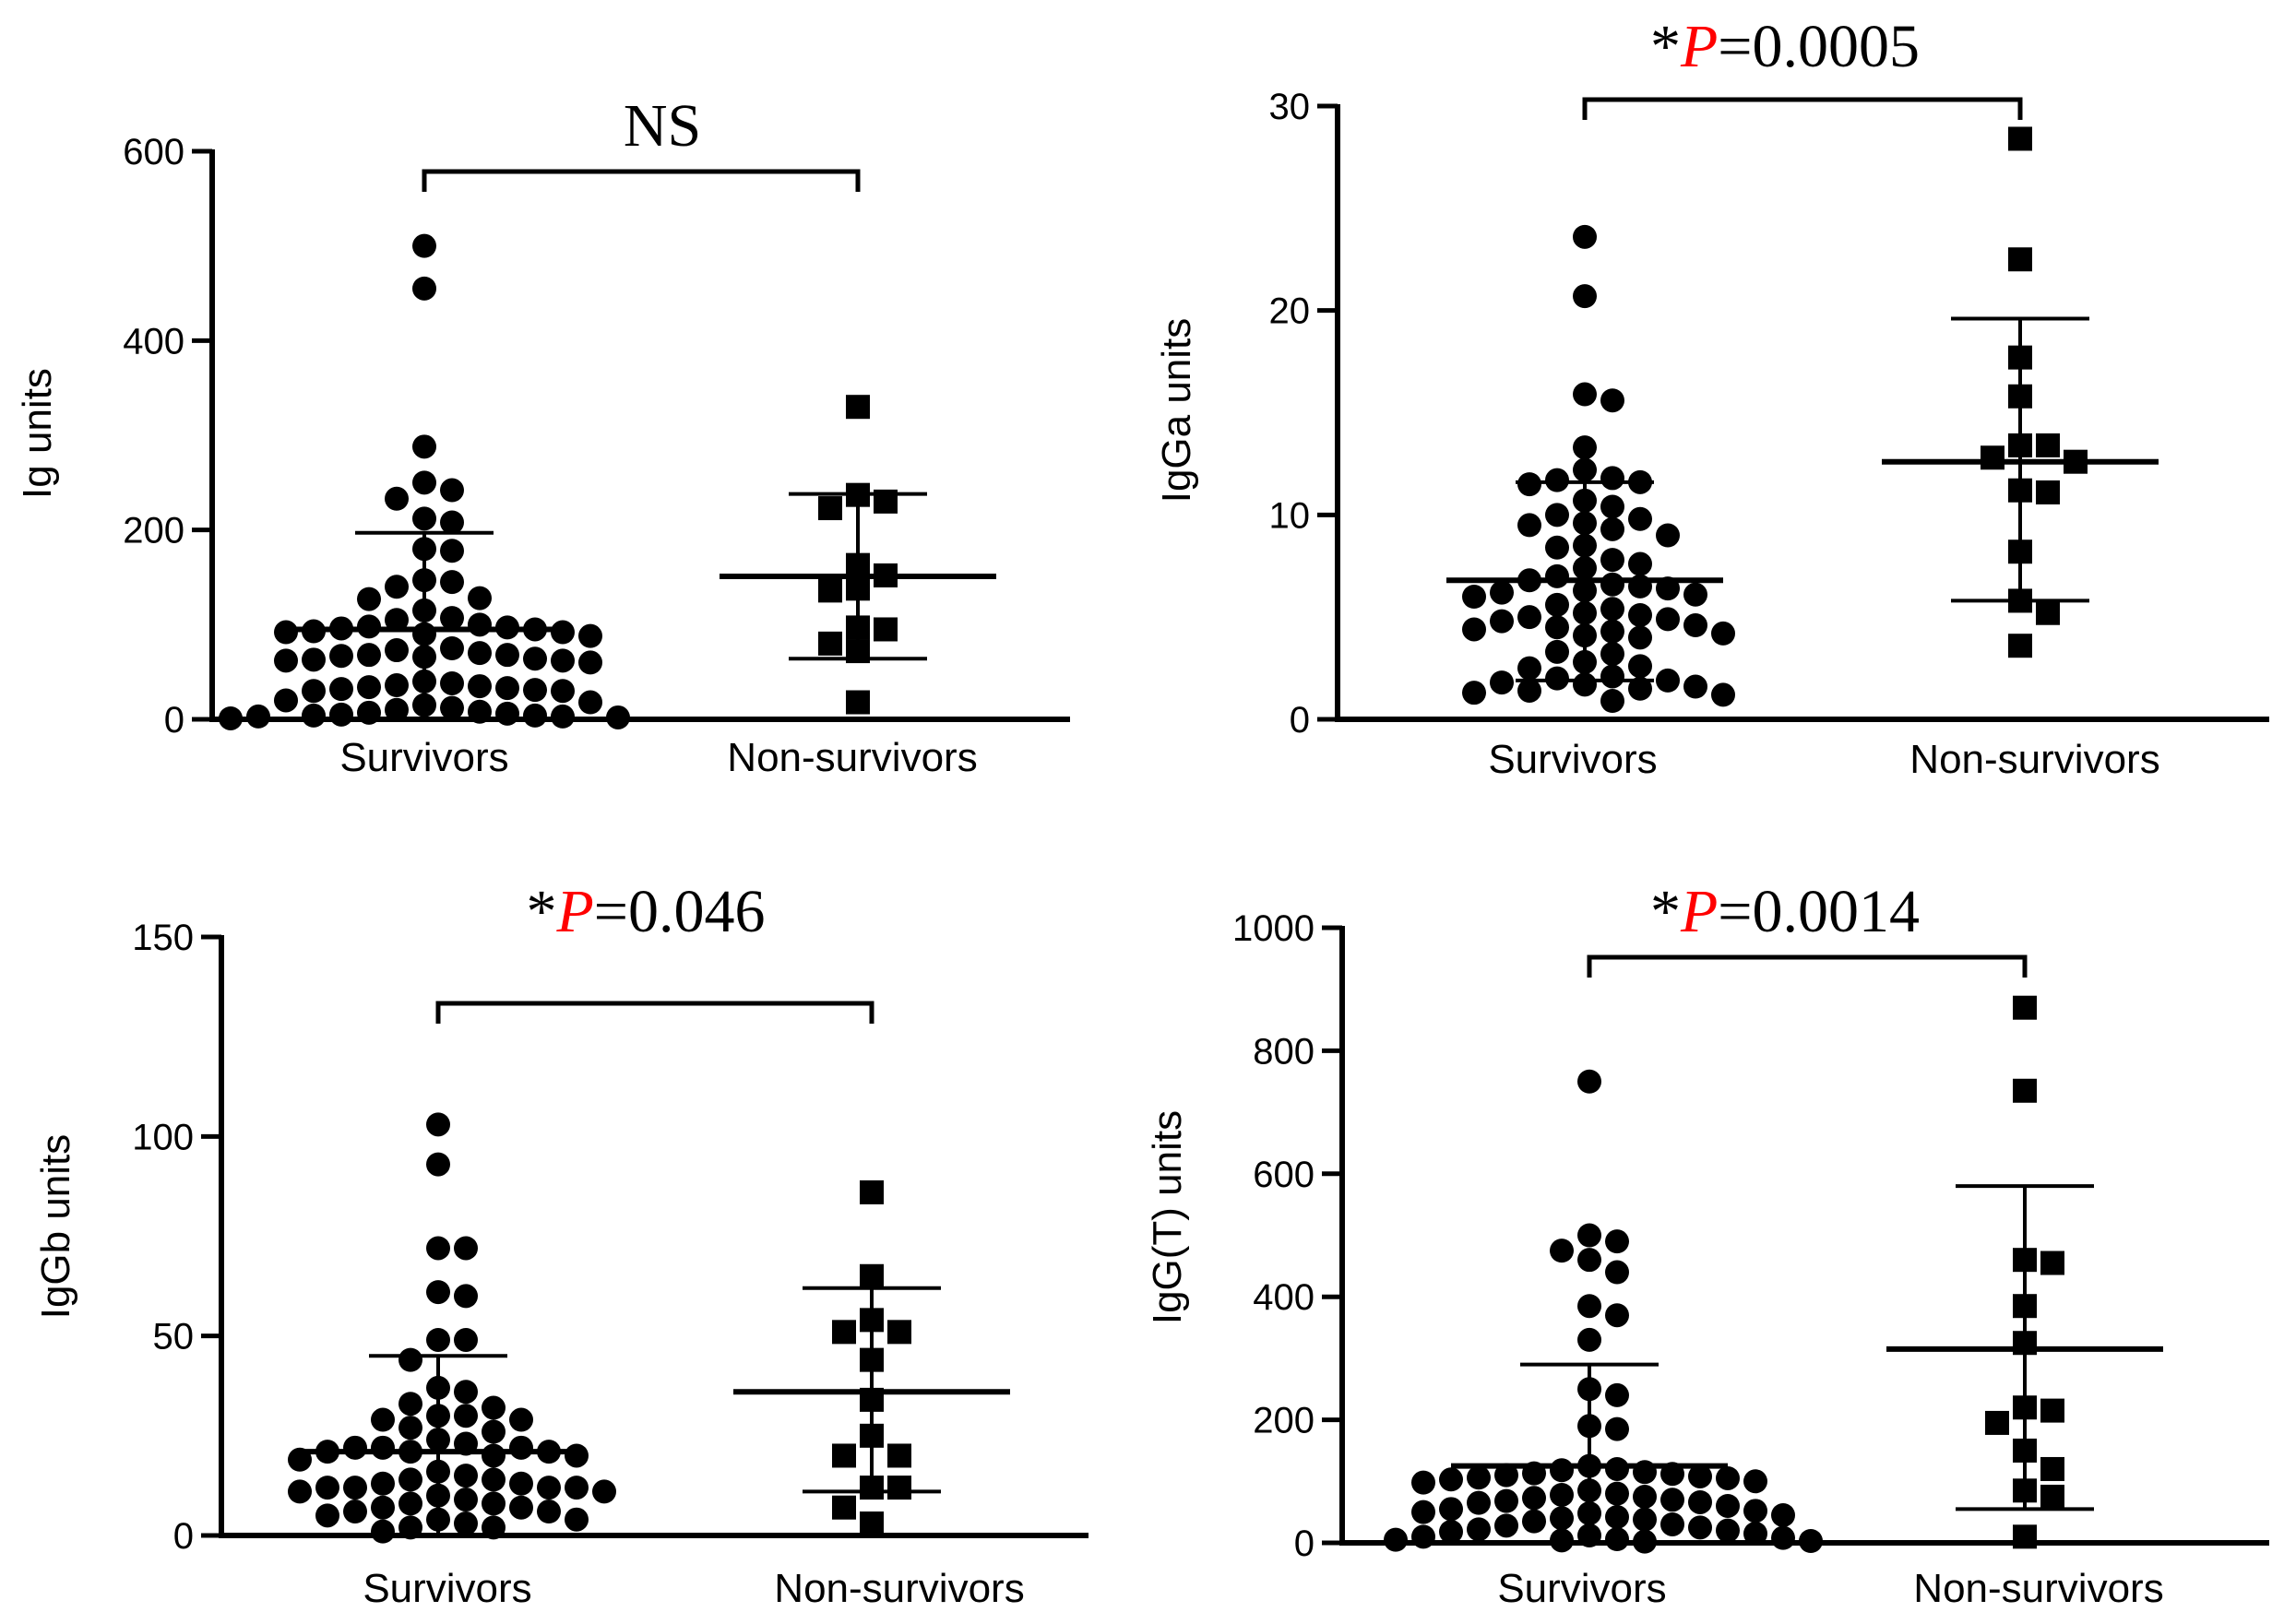  Describe the element at coordinates (37, 434) in the screenshot. I see `y-axis-title: Ig units` at that location.